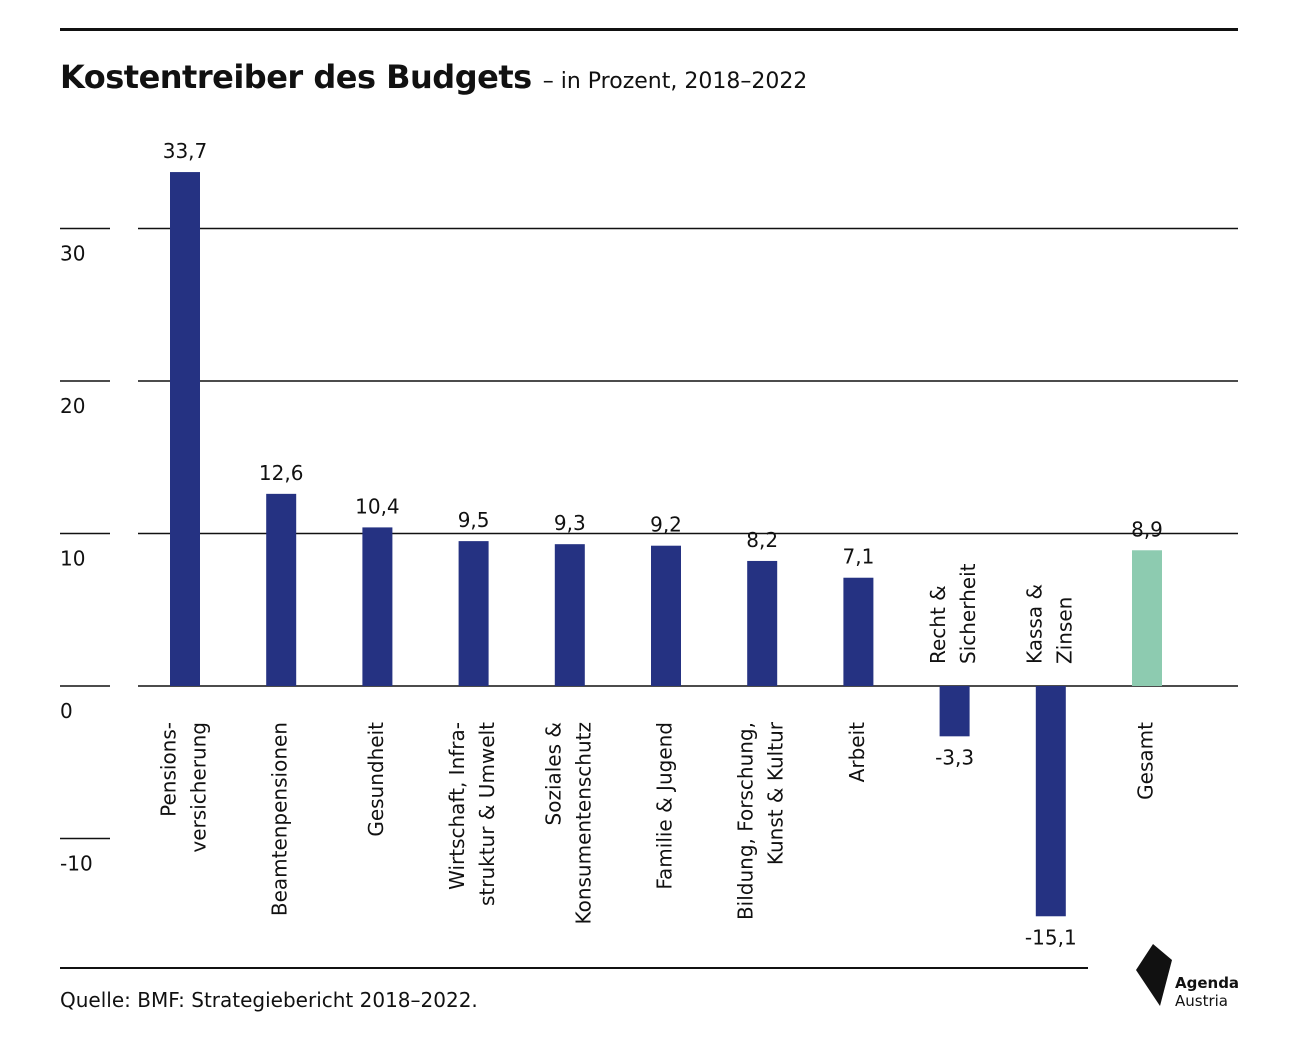  Describe the element at coordinates (185, 151) in the screenshot. I see `value-label: 33,7` at that location.